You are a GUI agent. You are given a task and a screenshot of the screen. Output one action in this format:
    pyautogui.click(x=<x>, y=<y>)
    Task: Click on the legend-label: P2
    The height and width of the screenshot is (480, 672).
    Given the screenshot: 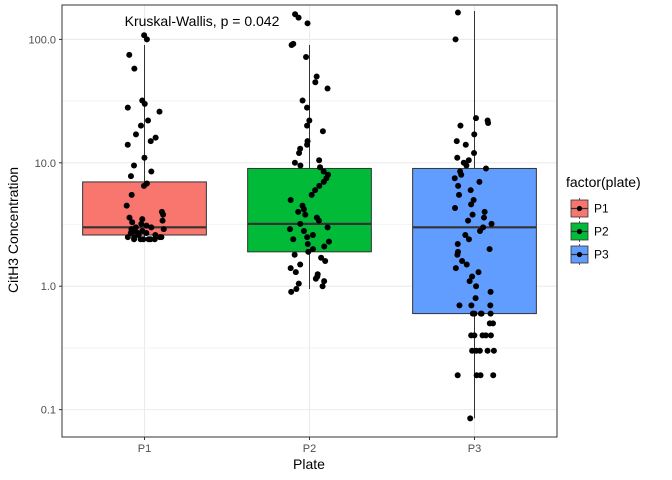 What is the action you would take?
    pyautogui.click(x=601, y=232)
    